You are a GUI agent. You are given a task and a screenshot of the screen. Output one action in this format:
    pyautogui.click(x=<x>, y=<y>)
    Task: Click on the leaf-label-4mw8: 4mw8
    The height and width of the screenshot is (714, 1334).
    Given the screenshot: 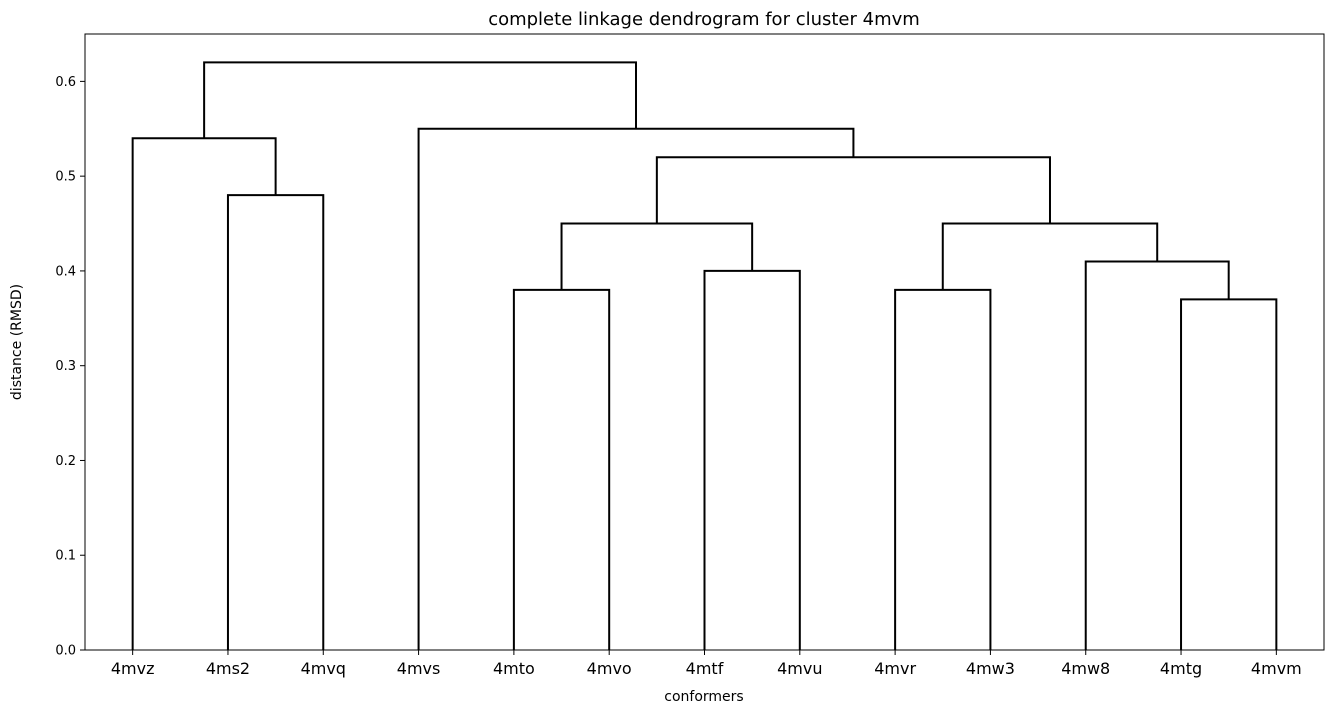 What is the action you would take?
    pyautogui.click(x=1085, y=668)
    